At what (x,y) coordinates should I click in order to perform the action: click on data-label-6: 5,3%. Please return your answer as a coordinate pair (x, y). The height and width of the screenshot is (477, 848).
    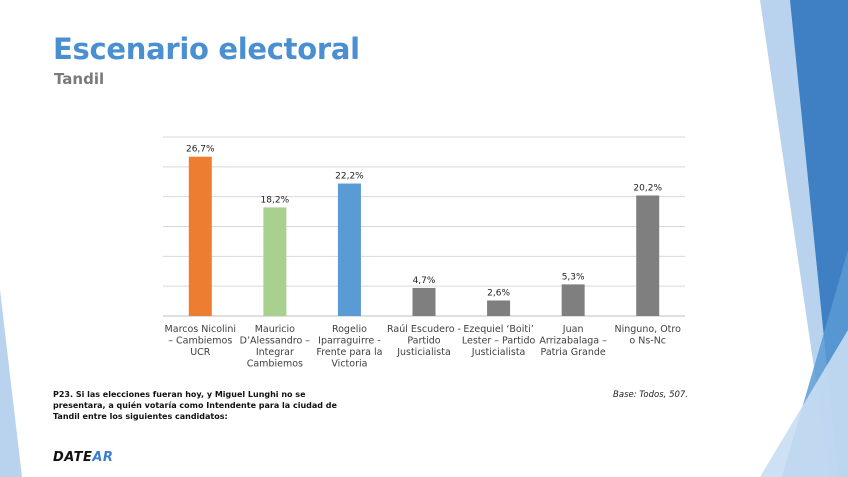
    Looking at the image, I should click on (573, 277).